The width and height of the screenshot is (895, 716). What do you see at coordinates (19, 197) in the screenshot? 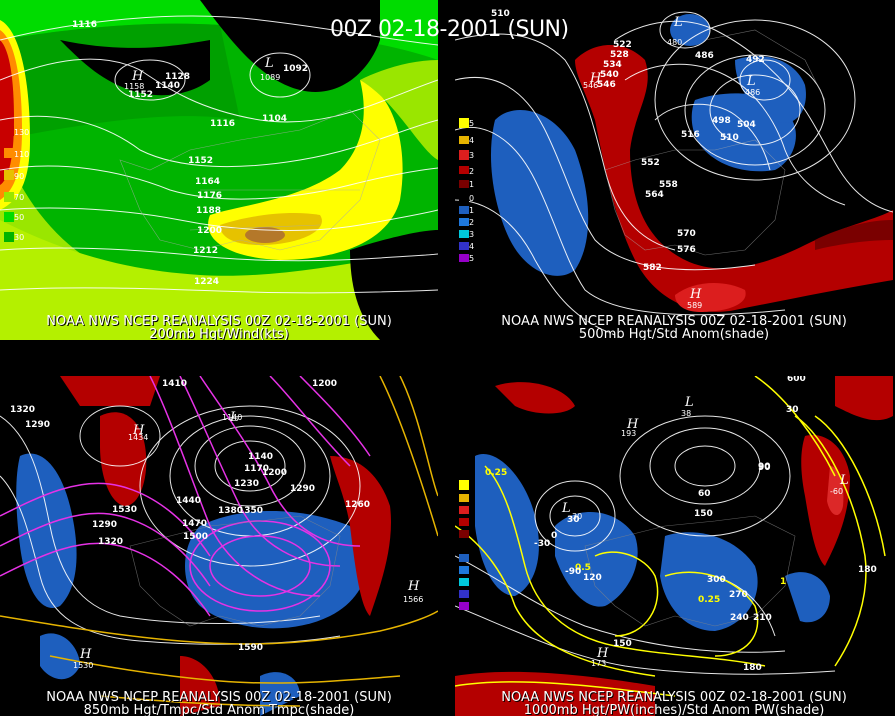
I see `legend-1-label-3: 70` at bounding box center [19, 197].